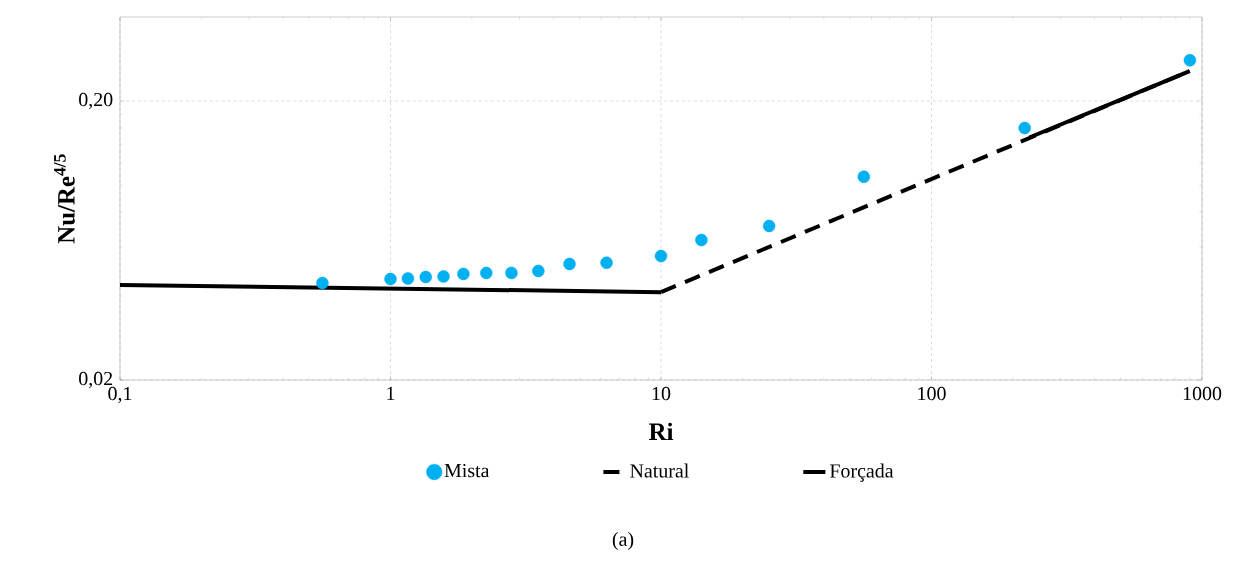  What do you see at coordinates (120, 395) in the screenshot?
I see `x-tick-label: 0,1` at bounding box center [120, 395].